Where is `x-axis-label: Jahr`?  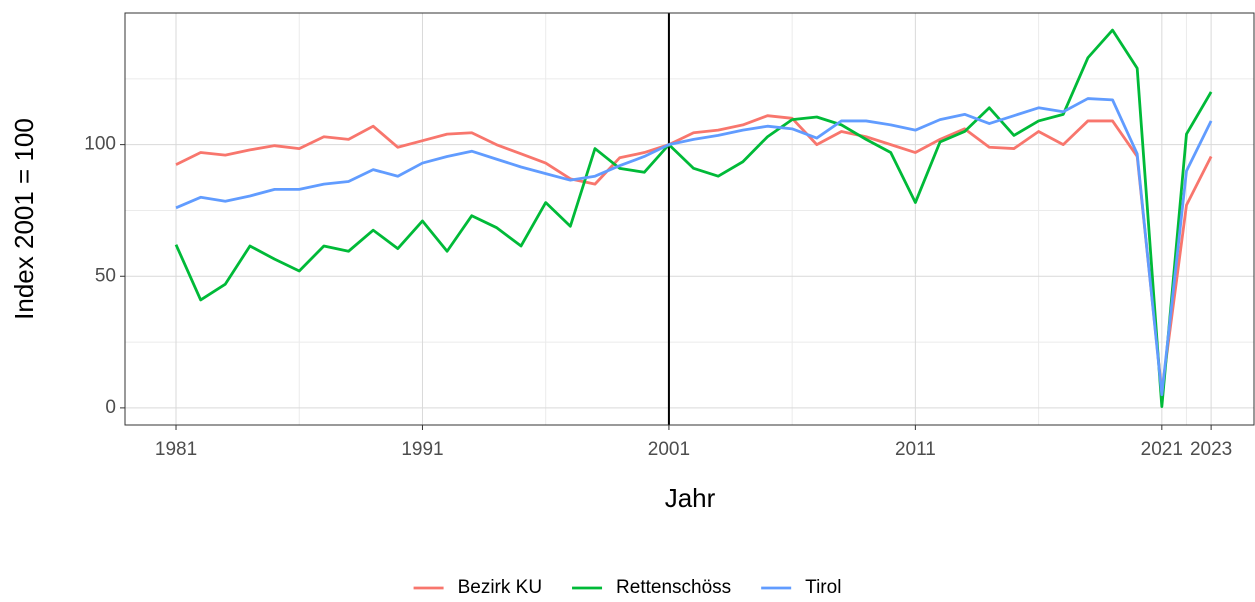
x-axis-label: Jahr is located at coordinates (690, 498).